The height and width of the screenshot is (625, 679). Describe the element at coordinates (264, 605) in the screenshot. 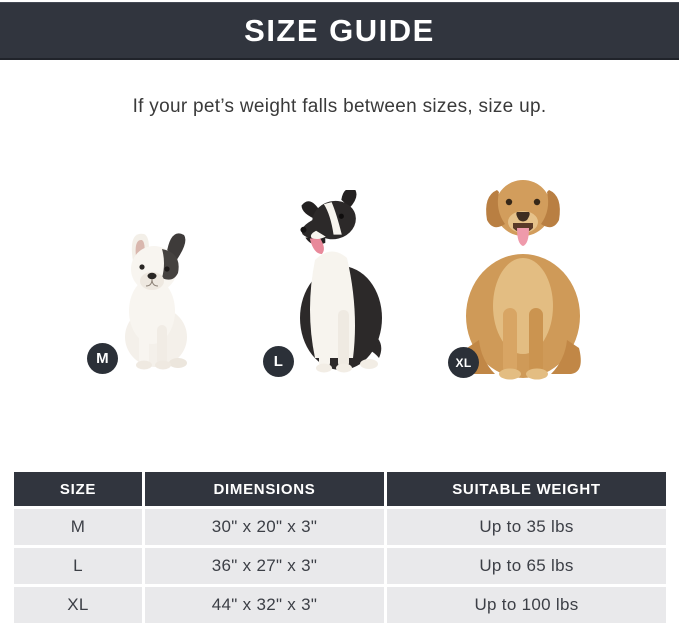

I see `cell-dimensions-xl: 44" x 32" x 3"` at that location.